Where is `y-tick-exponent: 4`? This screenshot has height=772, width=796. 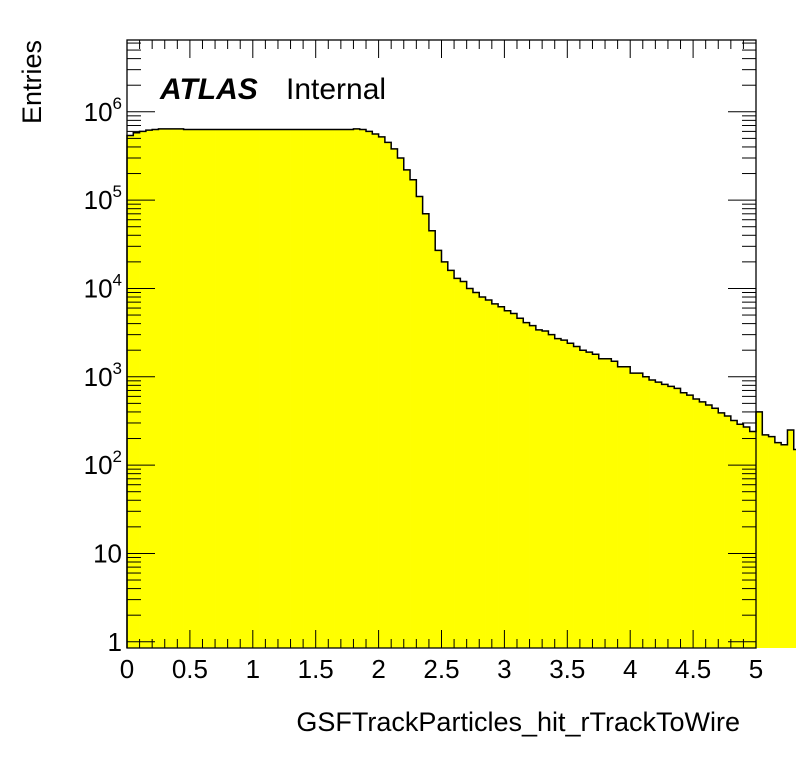
y-tick-exponent: 4 is located at coordinates (117, 279).